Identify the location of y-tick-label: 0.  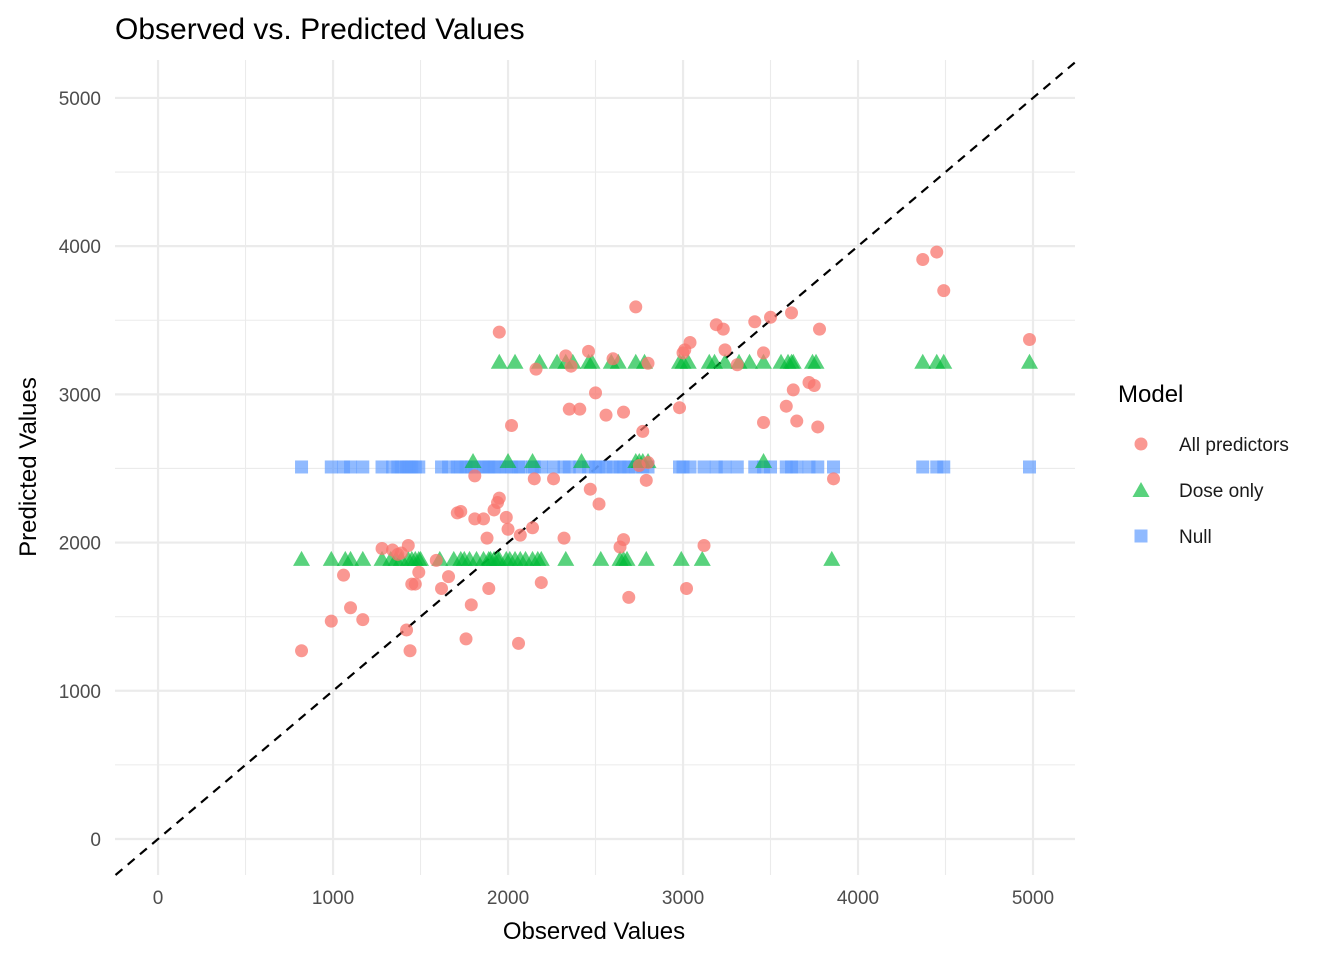
(95, 840).